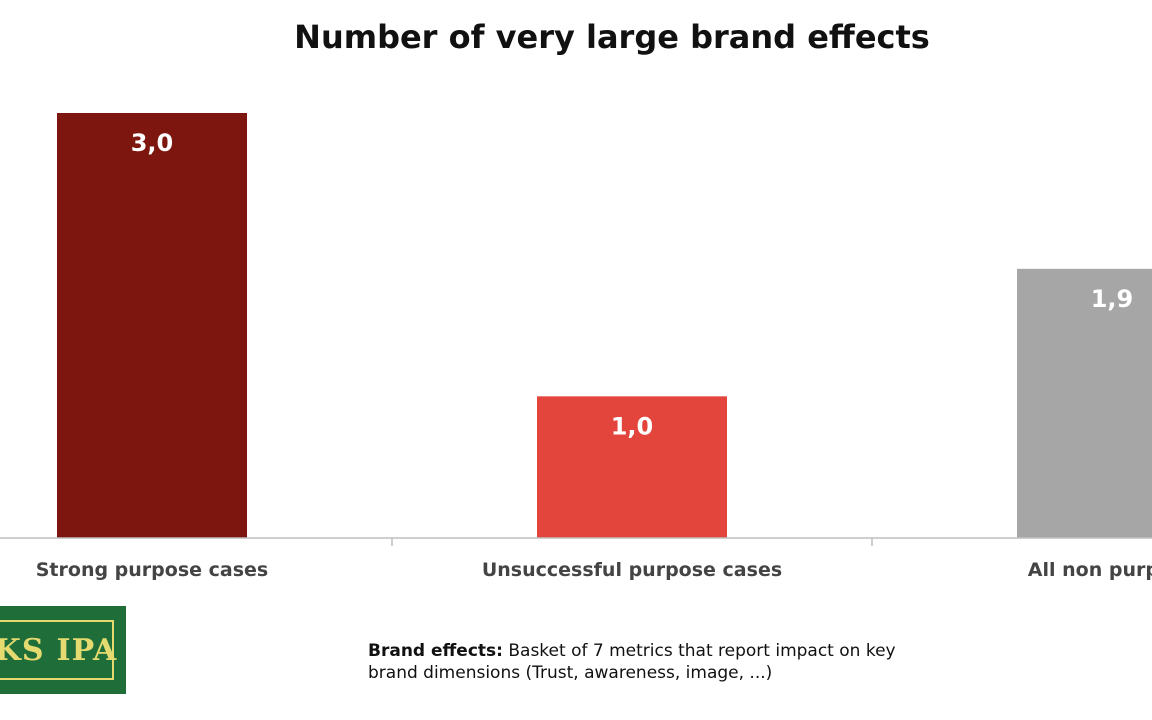 This screenshot has width=1152, height=720. Describe the element at coordinates (152, 143) in the screenshot. I see `bar-value-label-1: 3,0` at that location.